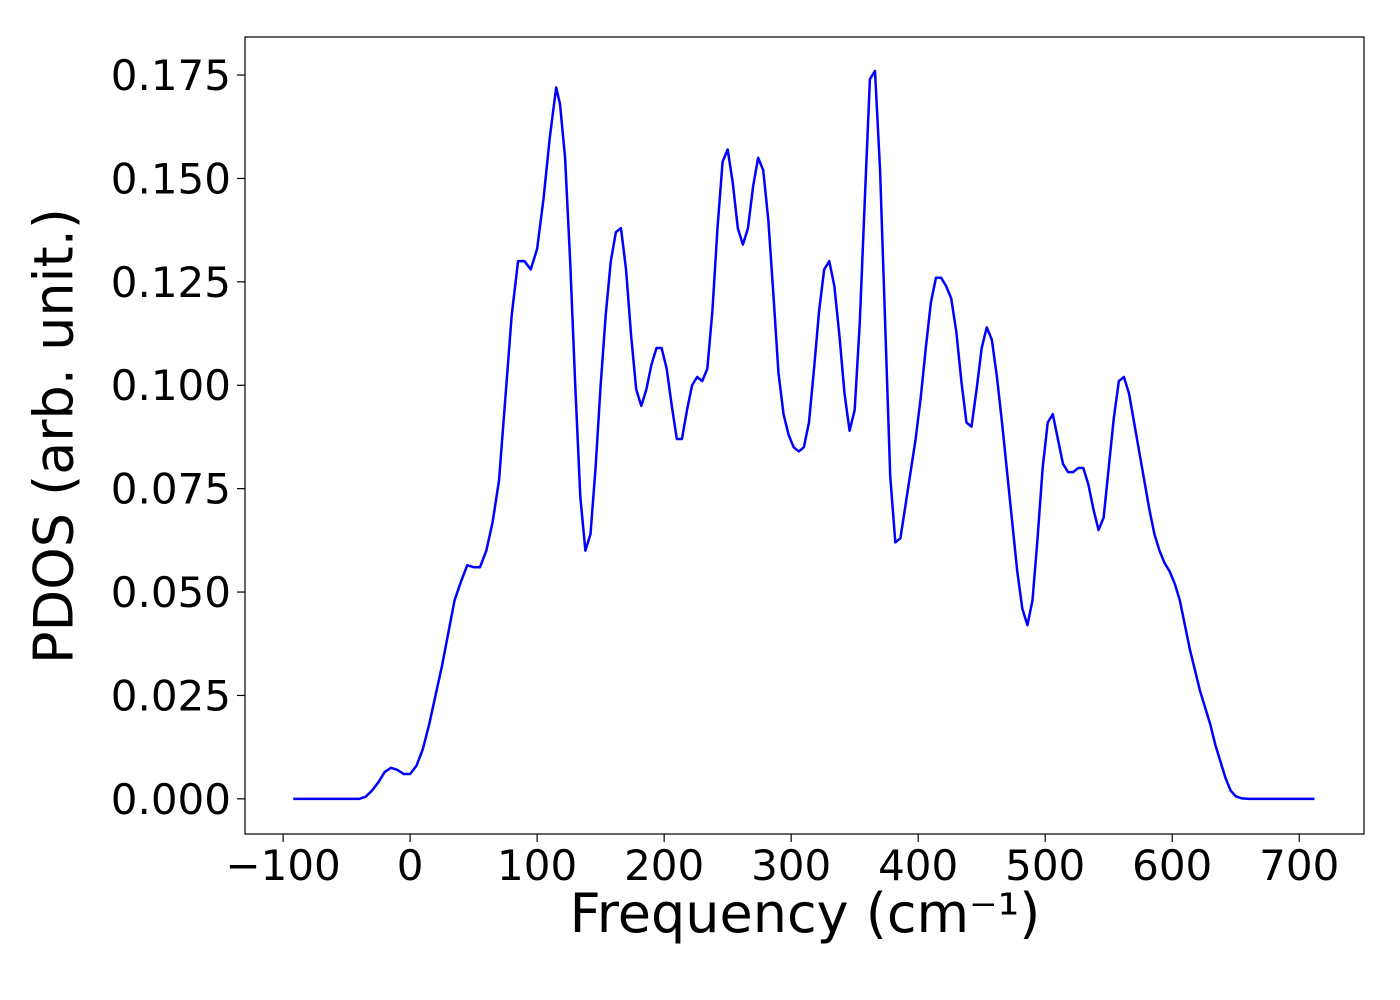 Image resolution: width=1400 pixels, height=1000 pixels. I want to click on x-tick-label: 300, so click(791, 865).